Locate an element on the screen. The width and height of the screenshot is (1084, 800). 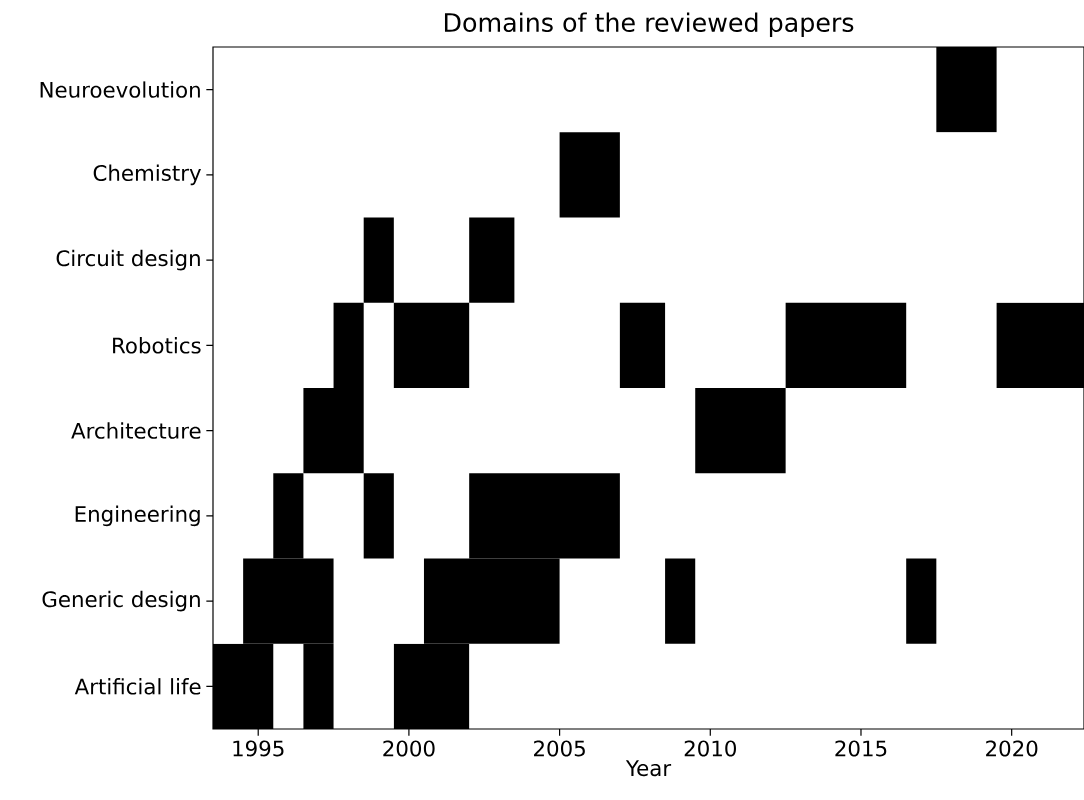
x-axis-title: Year is located at coordinates (648, 768).